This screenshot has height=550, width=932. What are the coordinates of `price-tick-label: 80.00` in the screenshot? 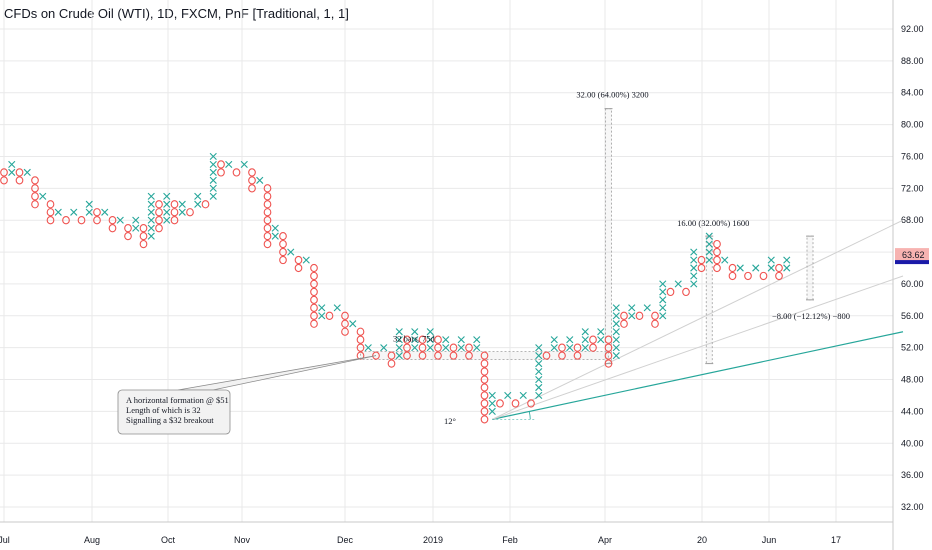 It's located at (912, 125).